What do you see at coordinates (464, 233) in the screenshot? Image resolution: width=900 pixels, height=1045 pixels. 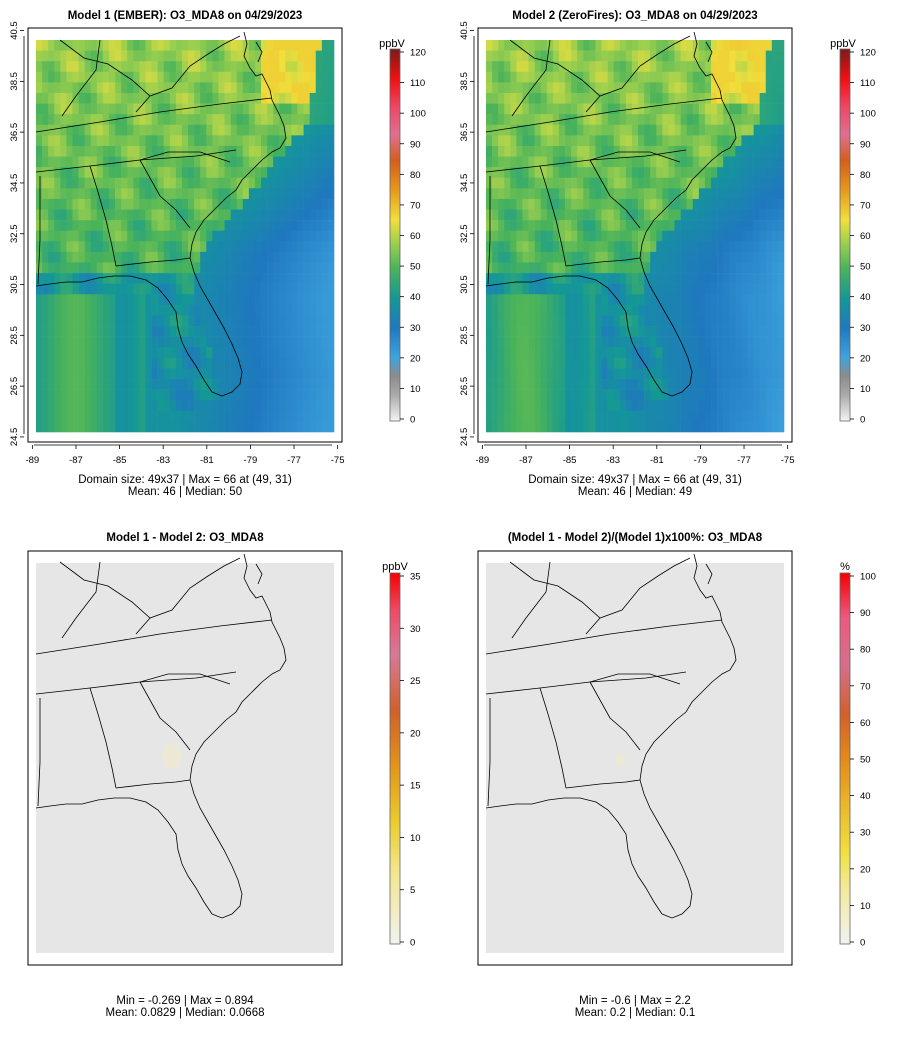 I see `y-tick-label: 32.5` at bounding box center [464, 233].